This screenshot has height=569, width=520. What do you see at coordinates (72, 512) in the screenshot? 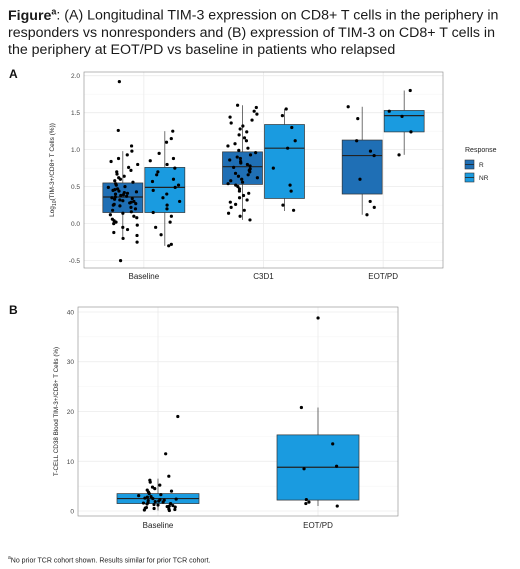
I see `y-tick-label: 0` at bounding box center [72, 512].